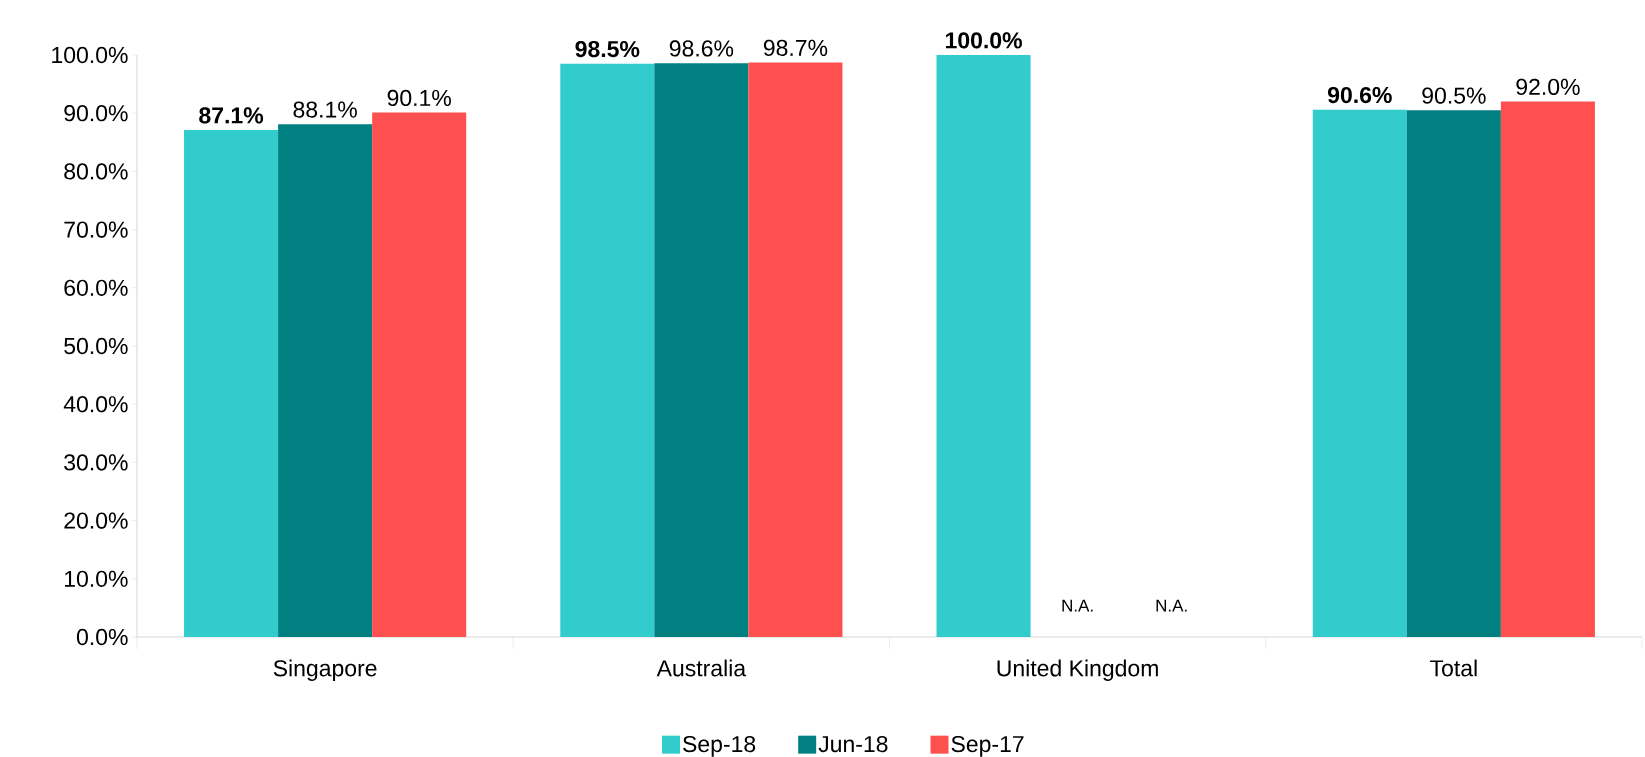 This screenshot has height=757, width=1645. Describe the element at coordinates (983, 40) in the screenshot. I see `data-label: 100.0%` at that location.